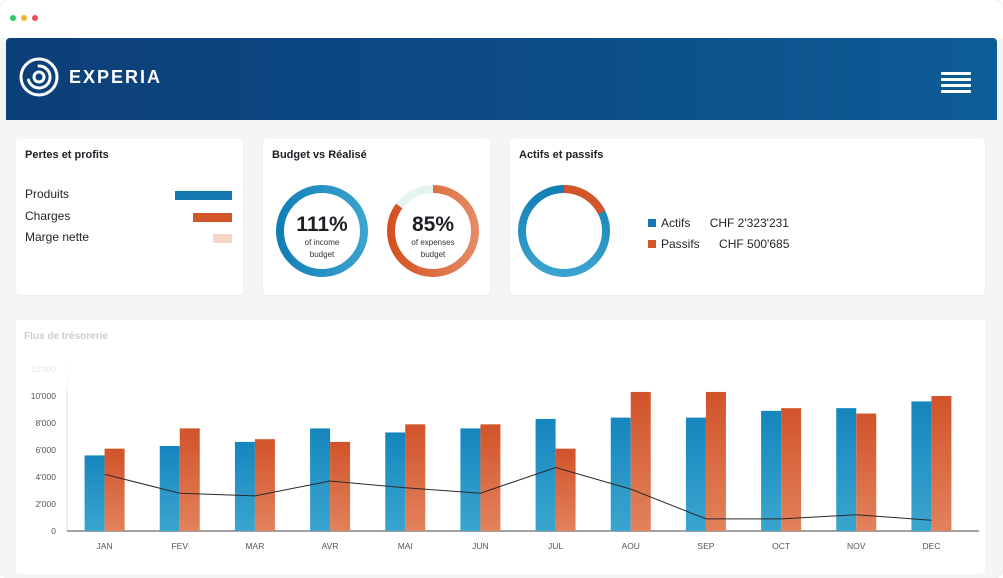 Image resolution: width=1003 pixels, height=578 pixels. Describe the element at coordinates (480, 546) in the screenshot. I see `x-tick-label: JUN` at that location.